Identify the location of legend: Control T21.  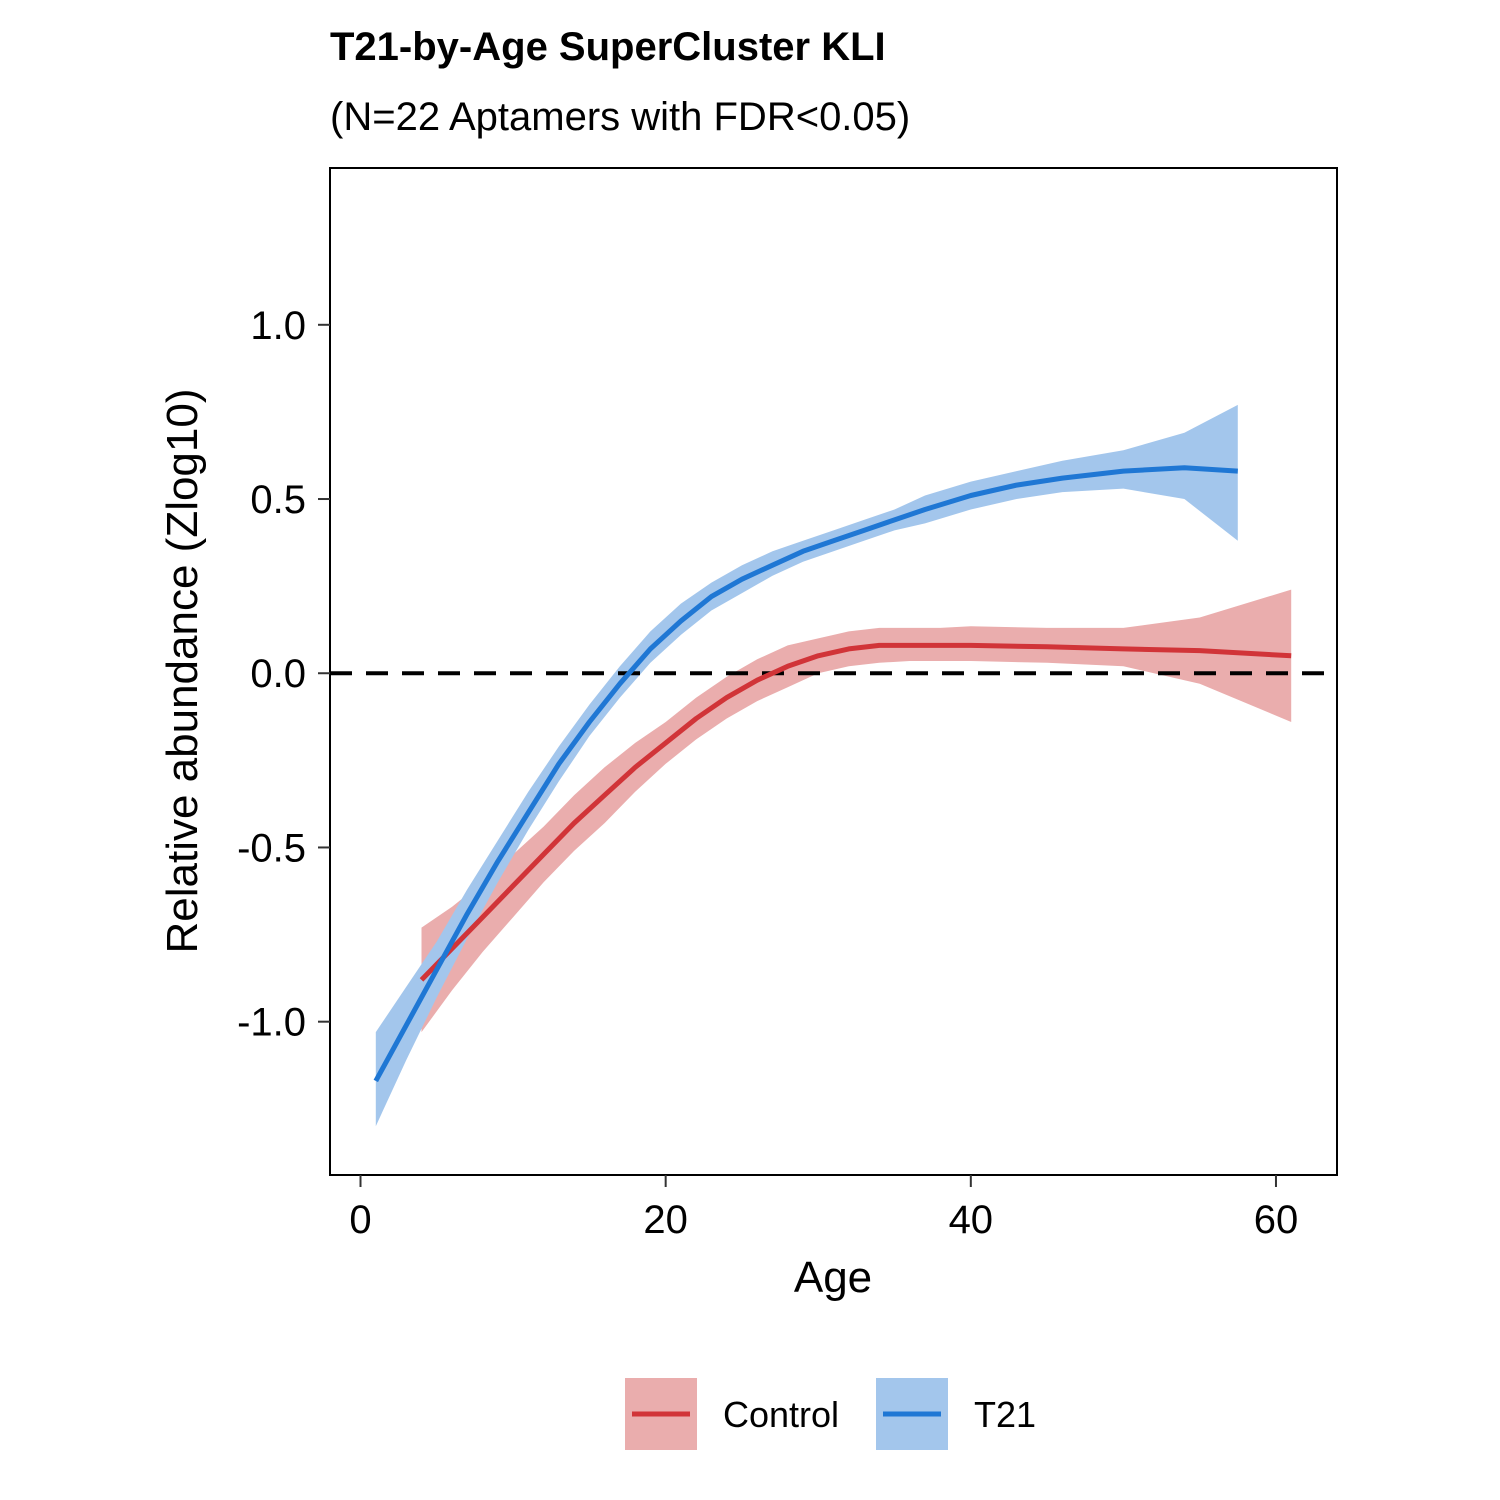
(830, 1414).